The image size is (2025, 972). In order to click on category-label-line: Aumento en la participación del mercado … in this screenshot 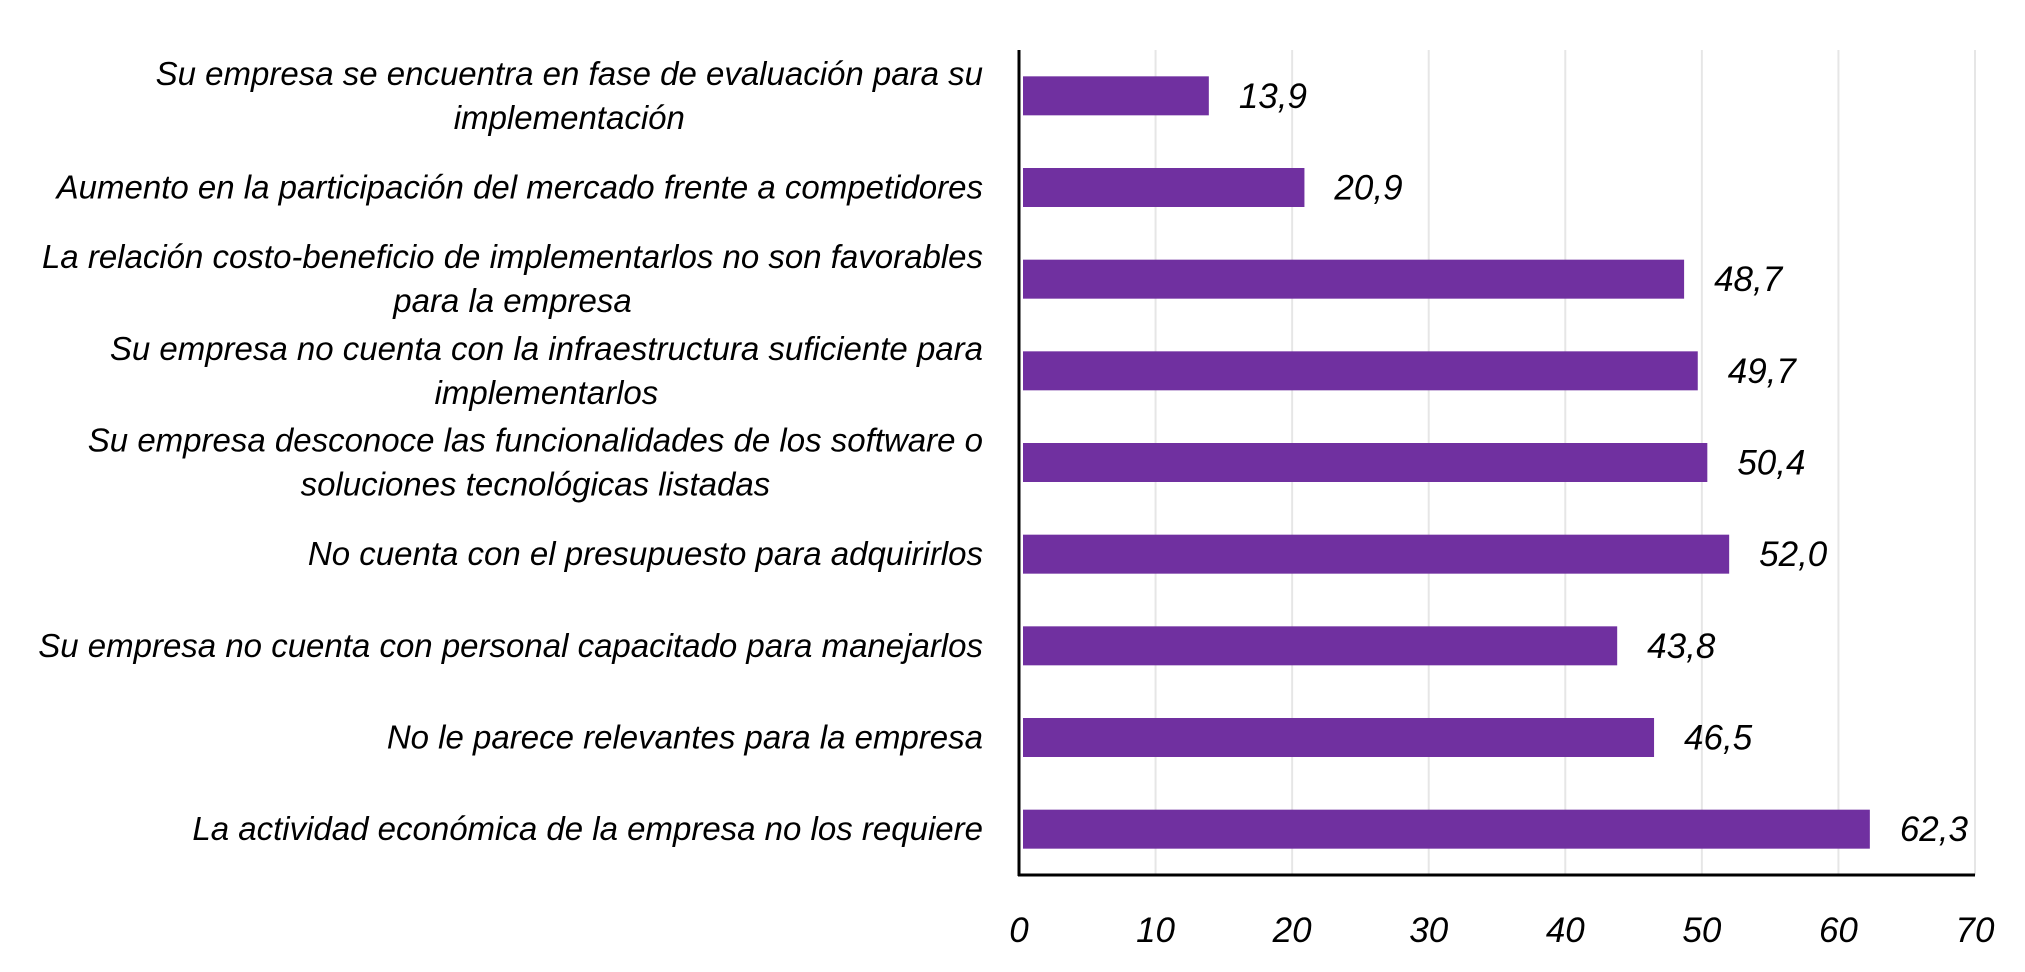, I will do `click(519, 187)`.